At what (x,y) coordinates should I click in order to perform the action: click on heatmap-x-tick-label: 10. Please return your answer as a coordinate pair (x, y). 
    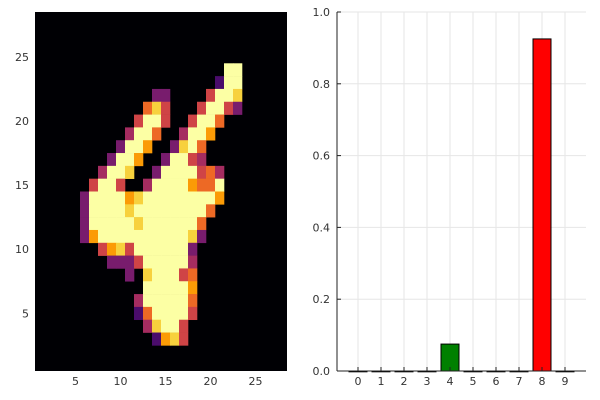
    Looking at the image, I should click on (121, 381).